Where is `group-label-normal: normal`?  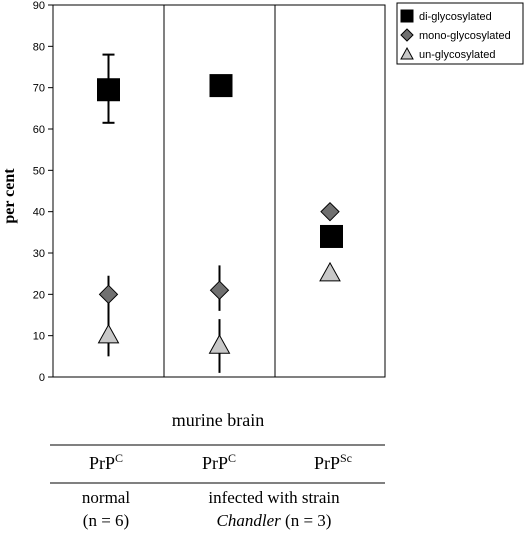 group-label-normal: normal is located at coordinates (106, 497).